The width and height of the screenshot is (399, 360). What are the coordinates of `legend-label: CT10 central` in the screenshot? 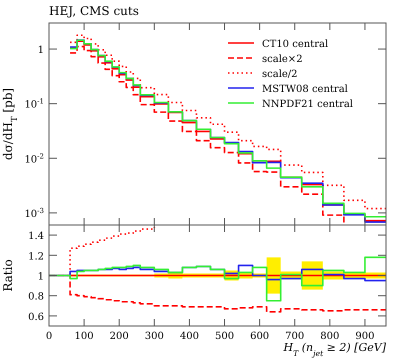 It's located at (295, 44).